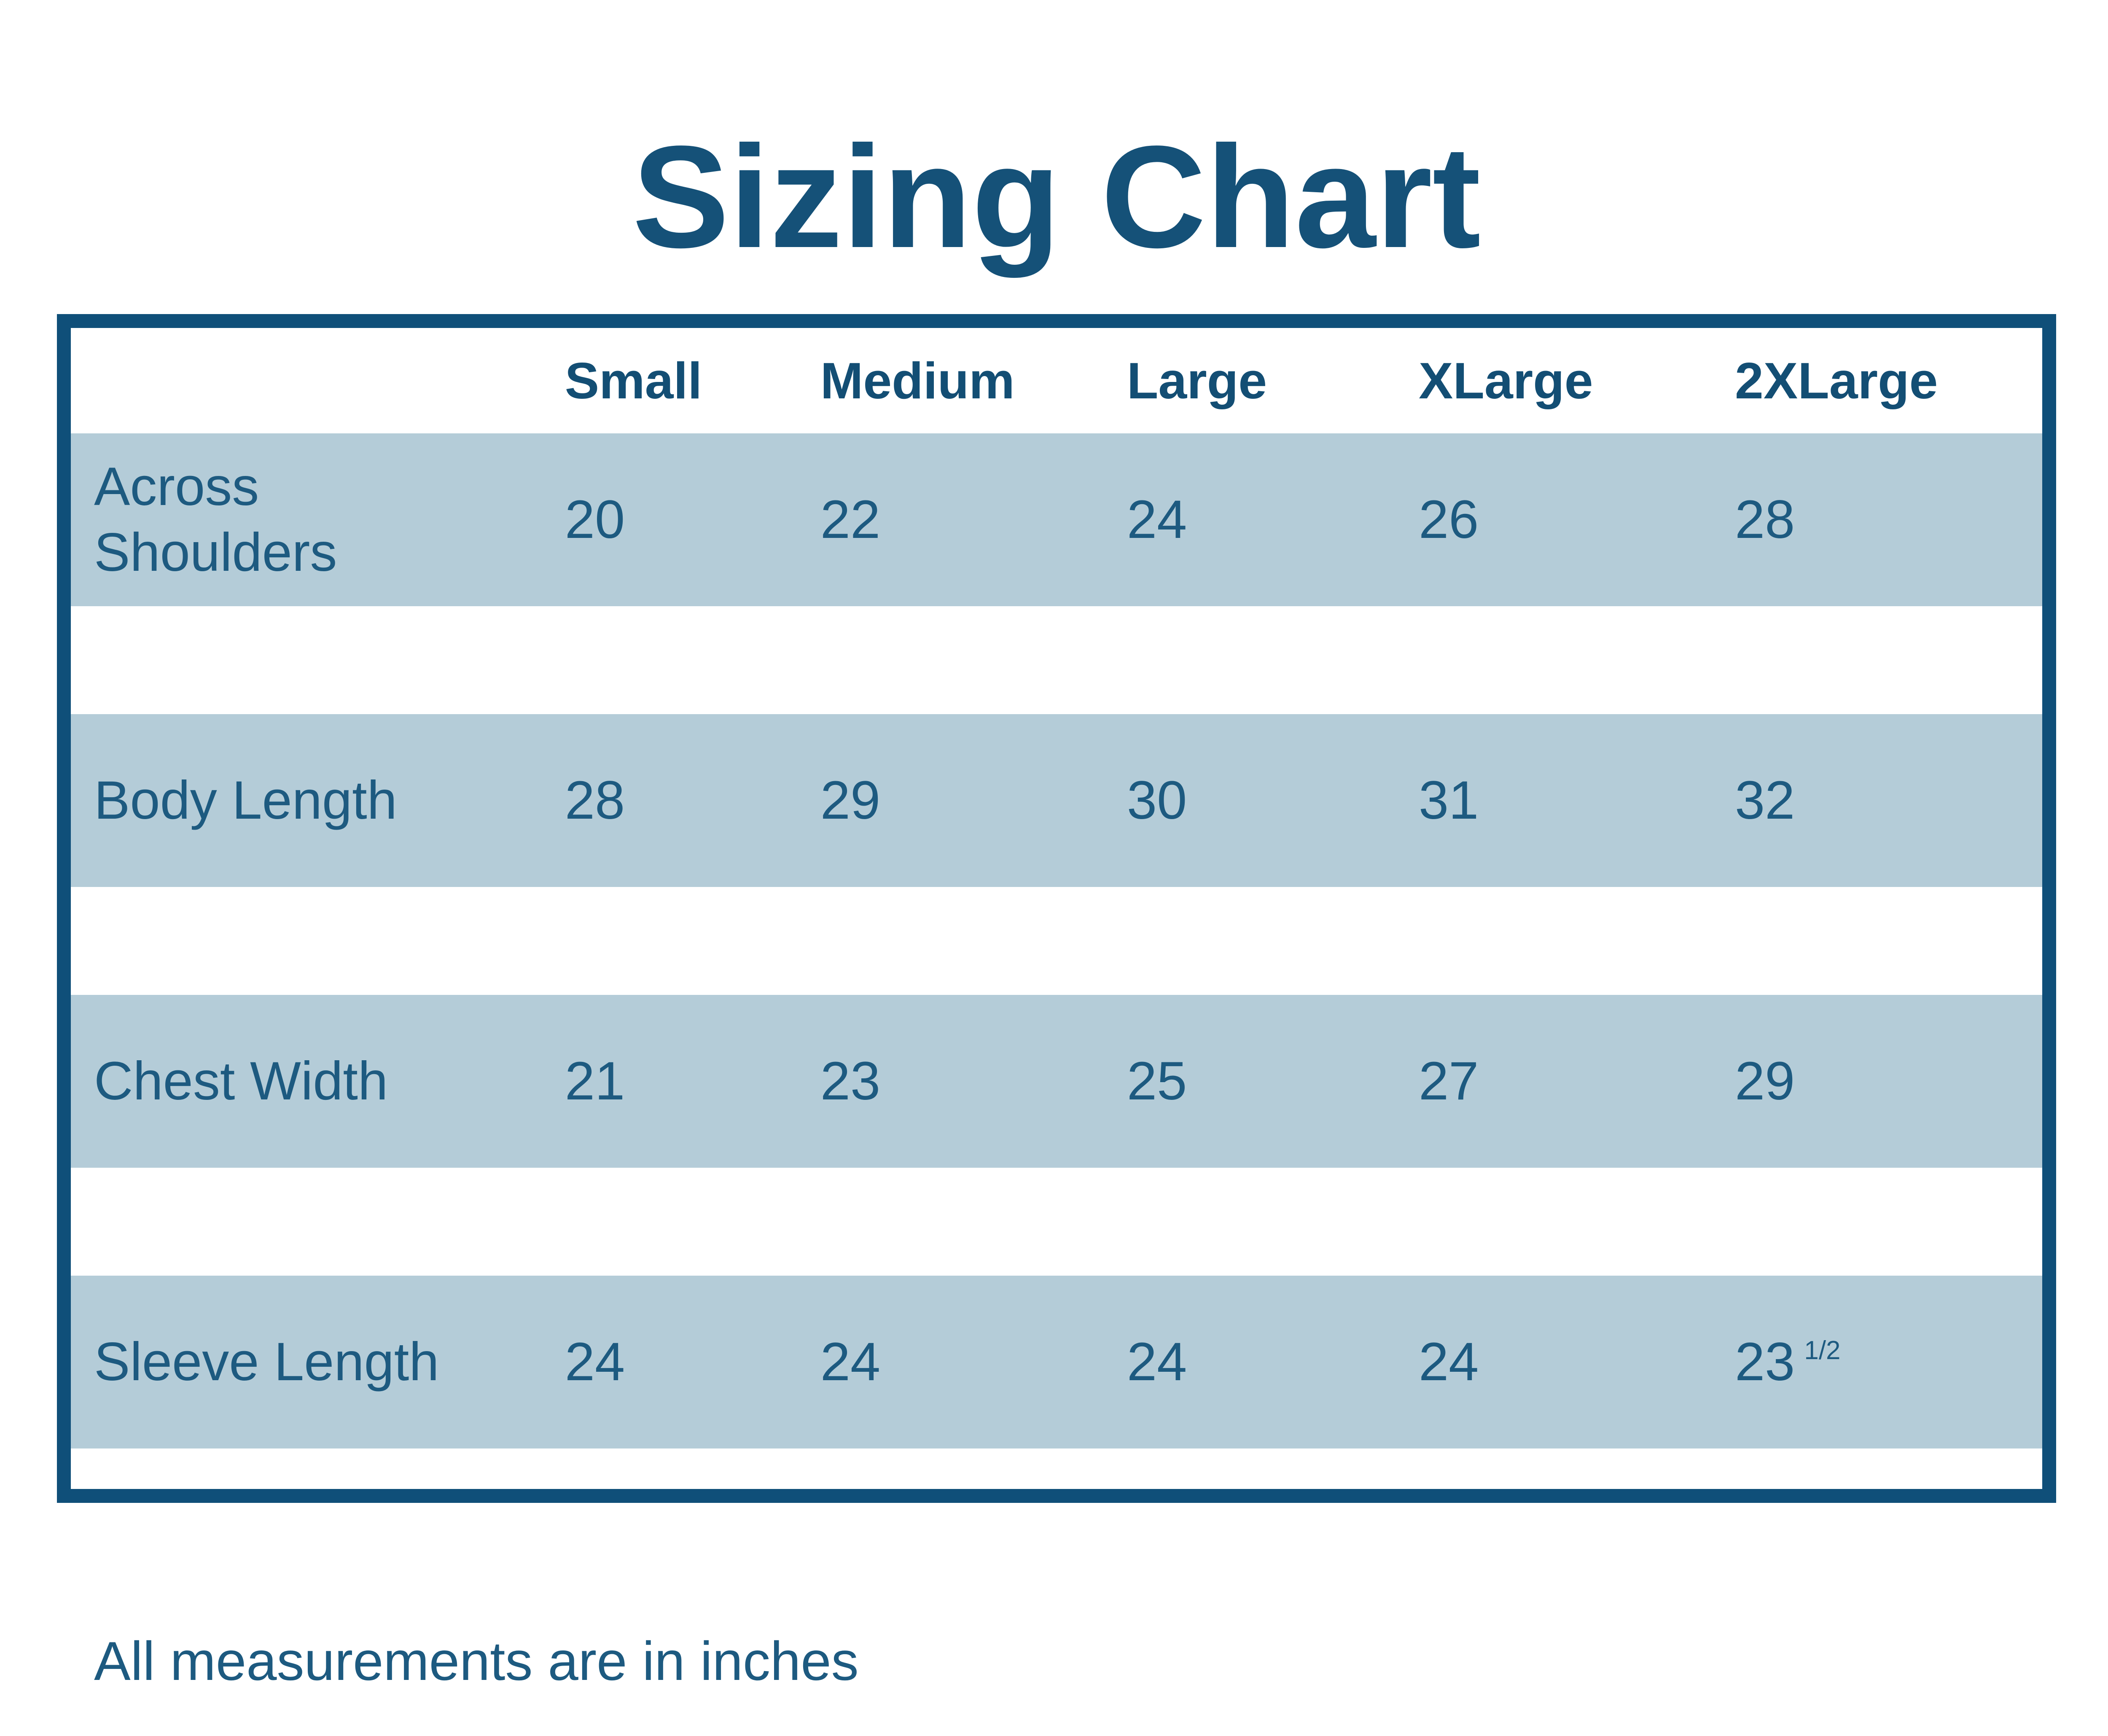 This screenshot has height=1736, width=2108. Describe the element at coordinates (1576, 800) in the screenshot. I see `cell-body-length-xlarge: 31` at that location.